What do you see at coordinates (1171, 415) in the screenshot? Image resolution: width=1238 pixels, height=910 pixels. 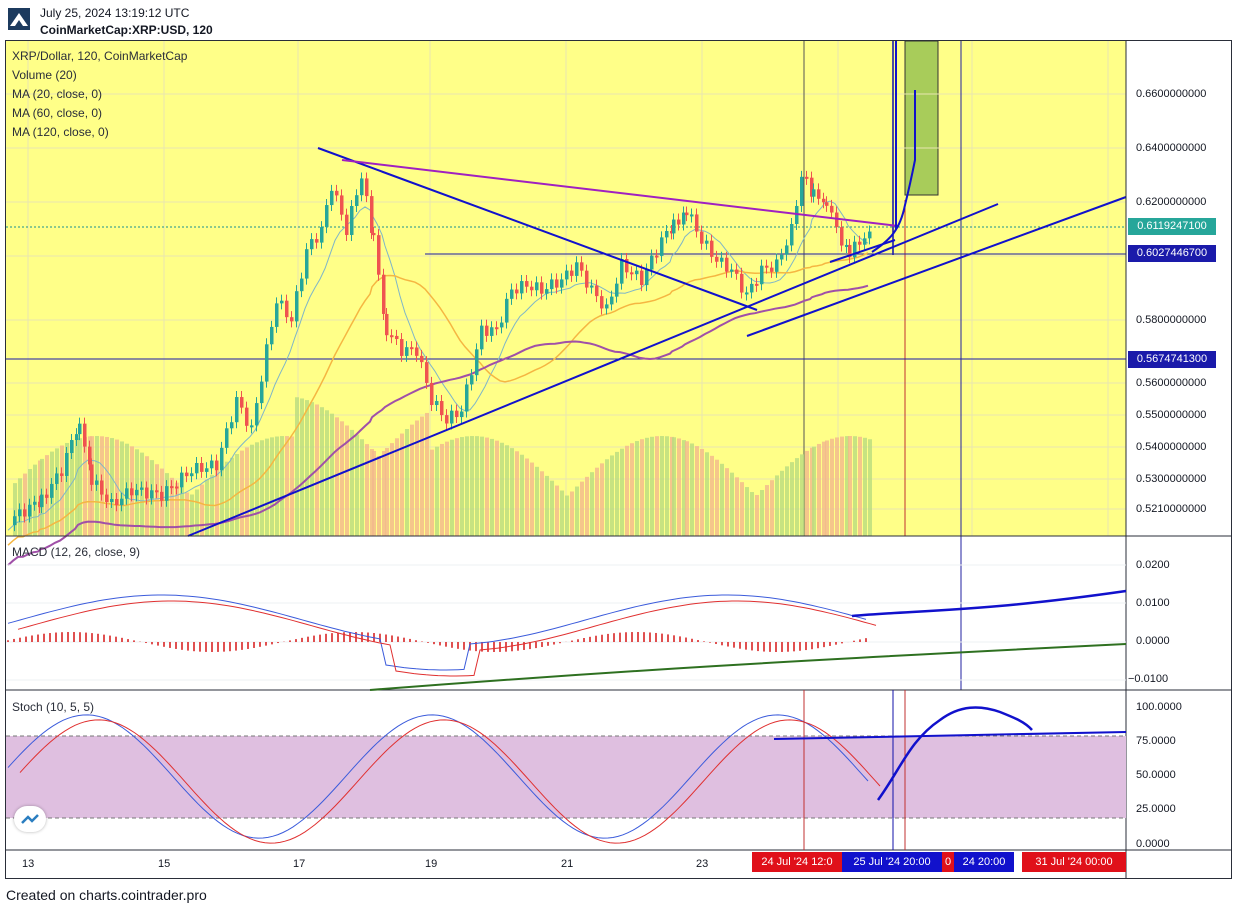 I see `price-axis-label: 0.5500000000` at bounding box center [1171, 415].